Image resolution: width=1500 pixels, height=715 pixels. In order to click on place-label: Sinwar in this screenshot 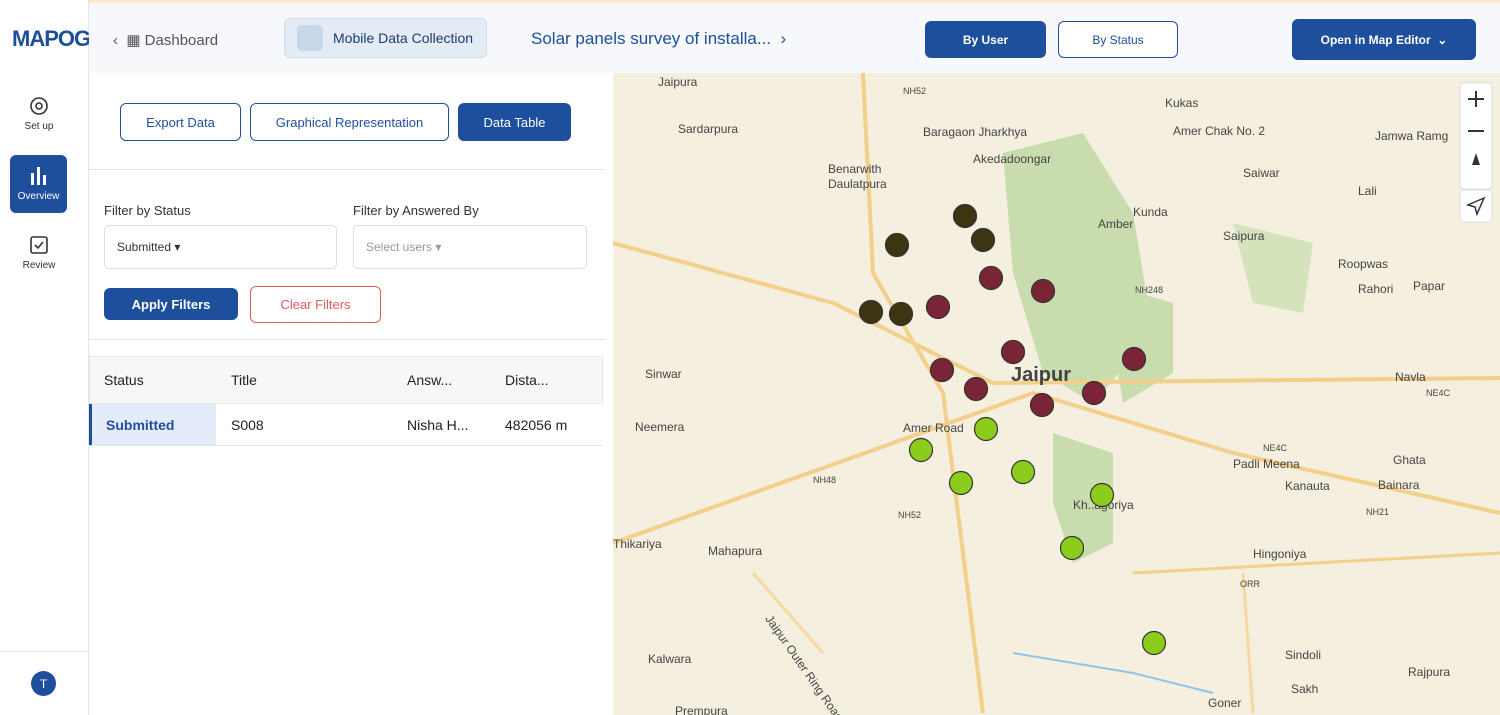, I will do `click(663, 374)`.